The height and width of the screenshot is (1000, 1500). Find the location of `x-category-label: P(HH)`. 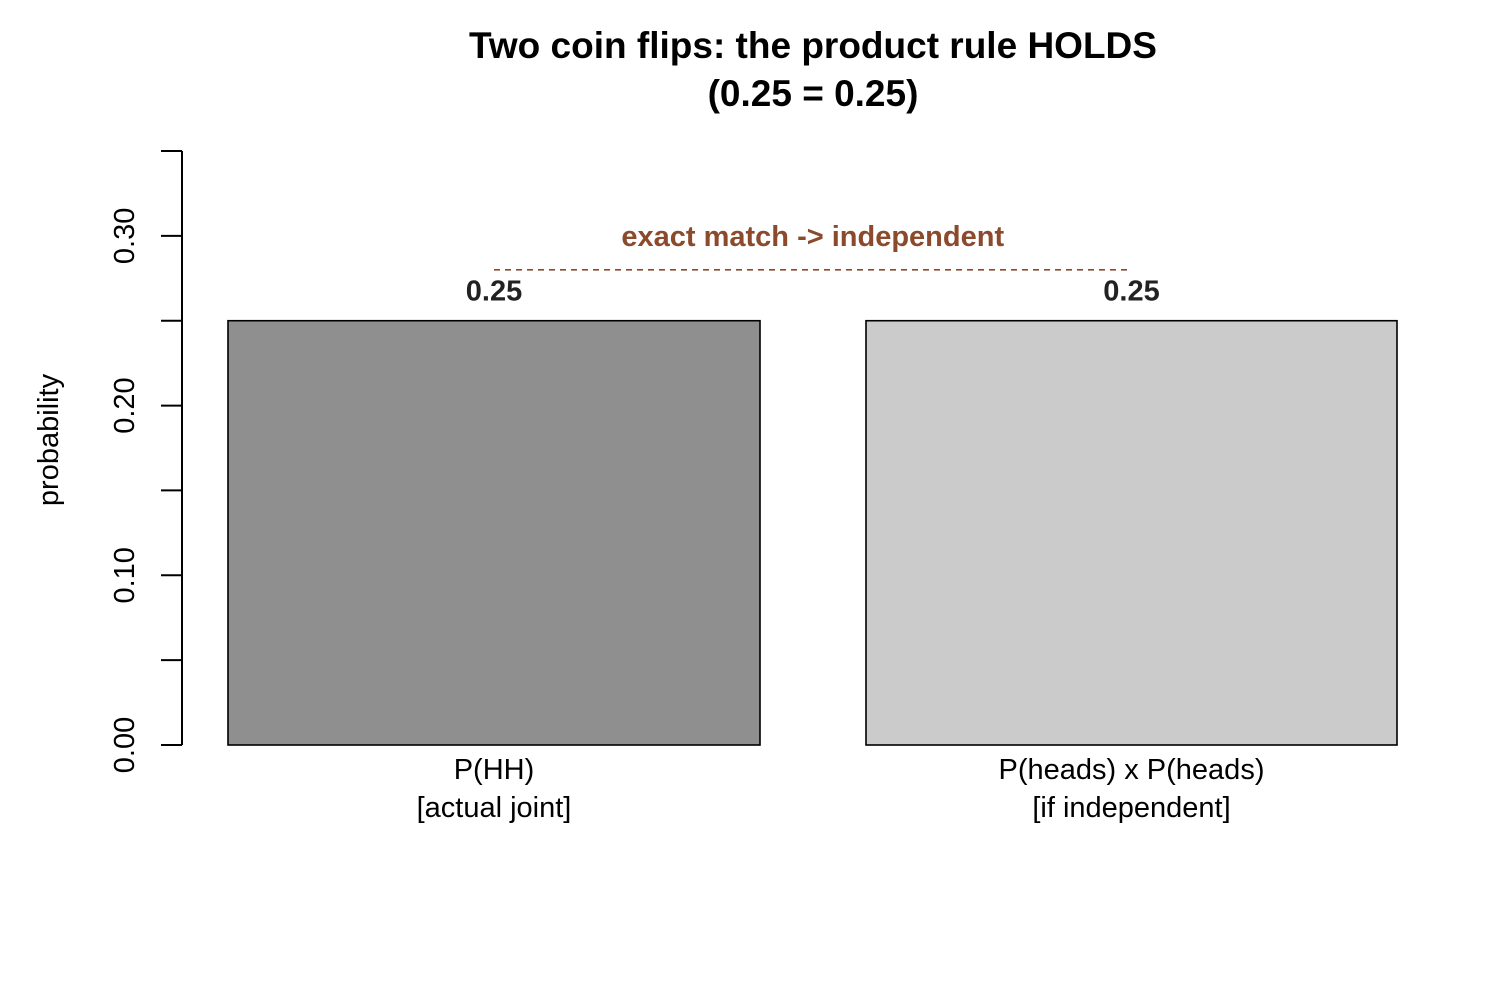

x-category-label: P(HH) is located at coordinates (494, 770).